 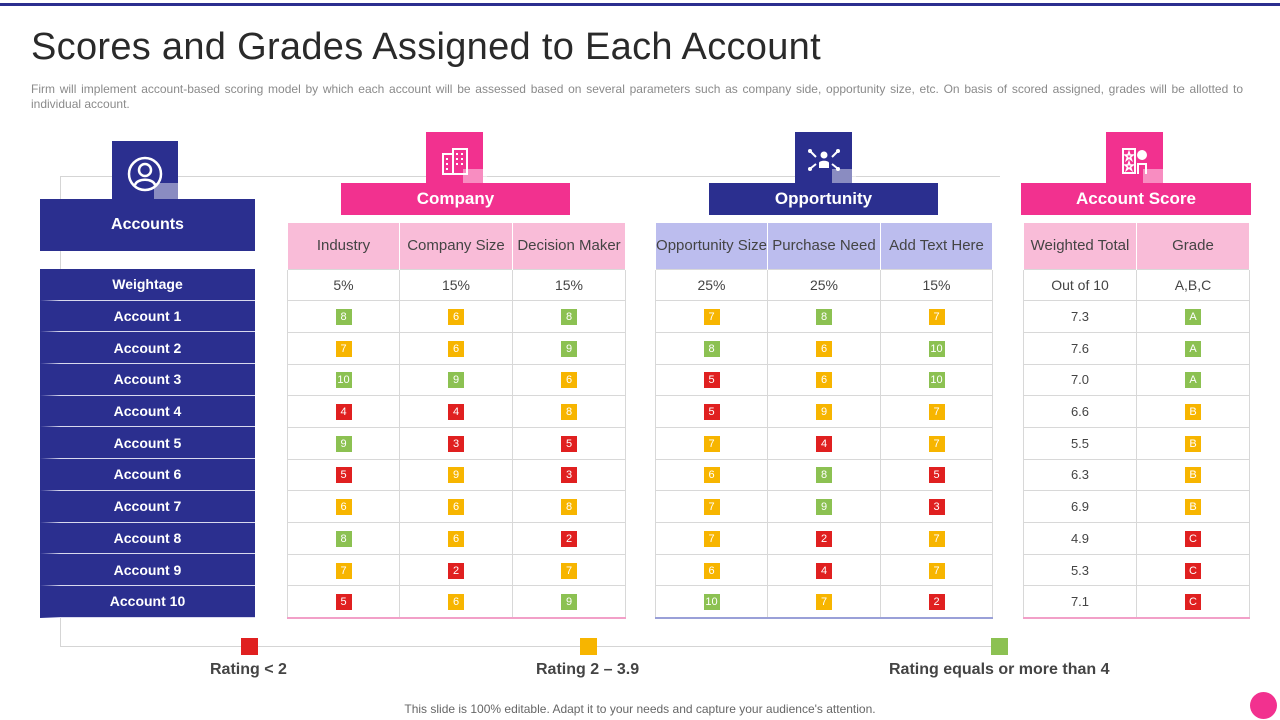 I want to click on weighted-total-cell: 7.6, so click(x=1080, y=348).